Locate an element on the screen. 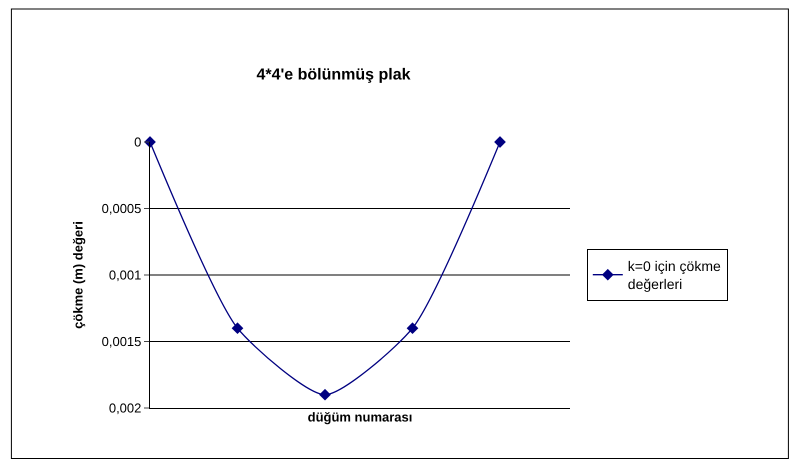 This screenshot has width=794, height=461. y-axis-title: çökme (m) değeri is located at coordinates (78, 275).